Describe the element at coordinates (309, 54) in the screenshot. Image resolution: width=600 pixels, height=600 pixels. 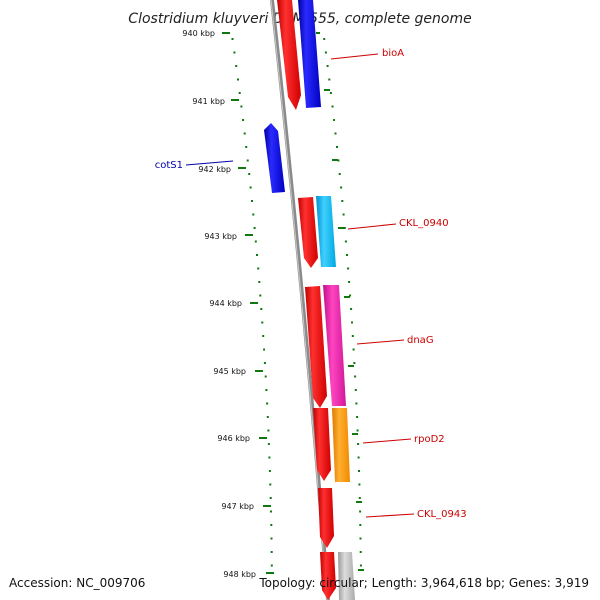
I see `gene-bioA` at that location.